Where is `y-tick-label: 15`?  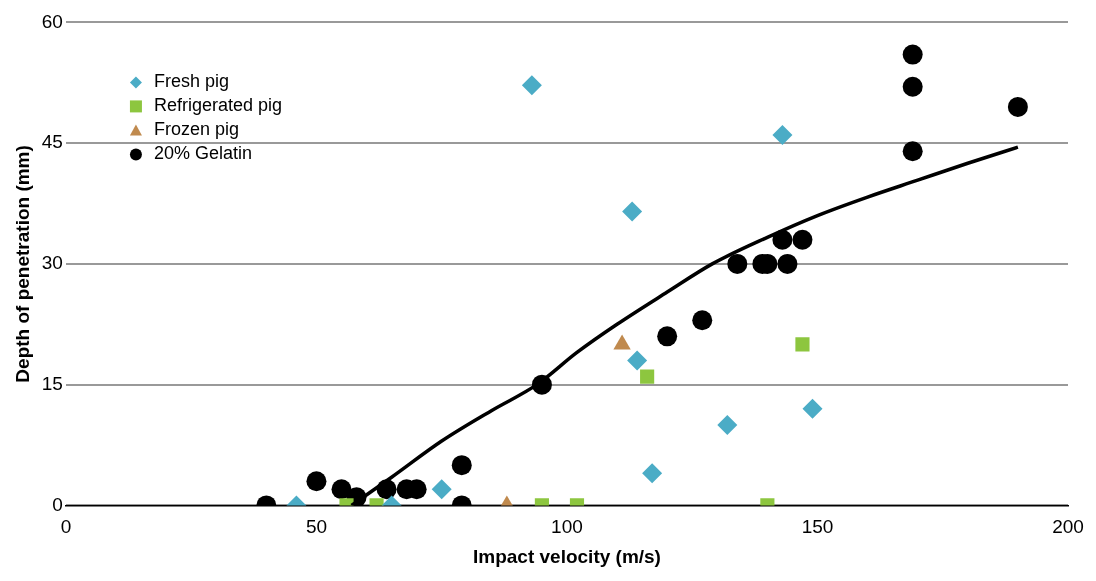 y-tick-label: 15 is located at coordinates (52, 383).